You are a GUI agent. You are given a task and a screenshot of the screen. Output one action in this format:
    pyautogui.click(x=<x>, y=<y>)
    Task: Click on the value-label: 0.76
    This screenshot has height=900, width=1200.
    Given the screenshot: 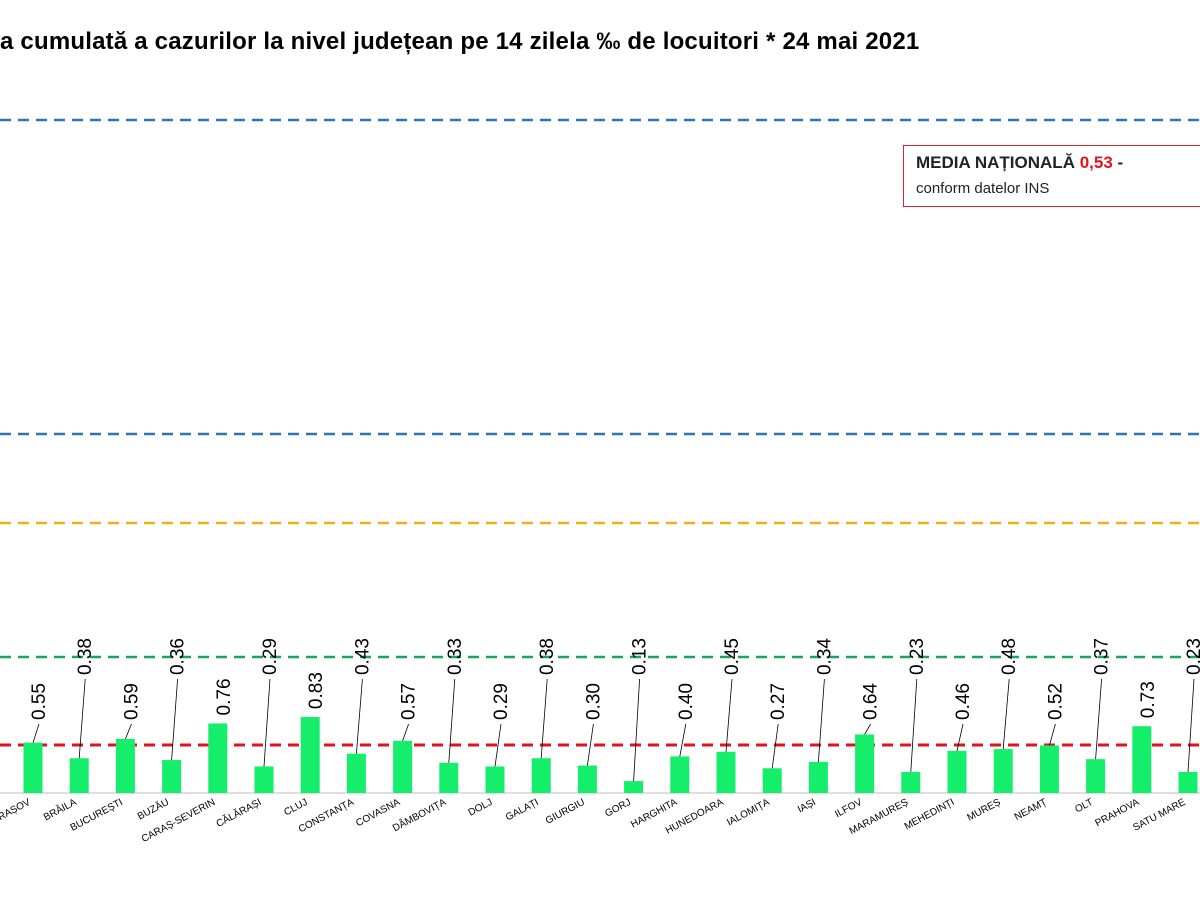 What is the action you would take?
    pyautogui.click(x=224, y=696)
    